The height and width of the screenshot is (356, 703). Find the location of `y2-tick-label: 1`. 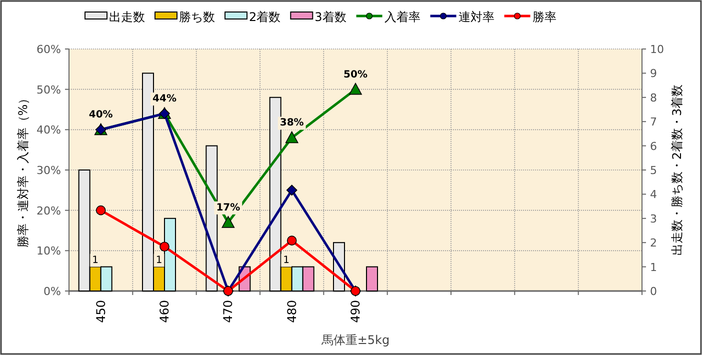

y2-tick-label: 1 is located at coordinates (653, 267).